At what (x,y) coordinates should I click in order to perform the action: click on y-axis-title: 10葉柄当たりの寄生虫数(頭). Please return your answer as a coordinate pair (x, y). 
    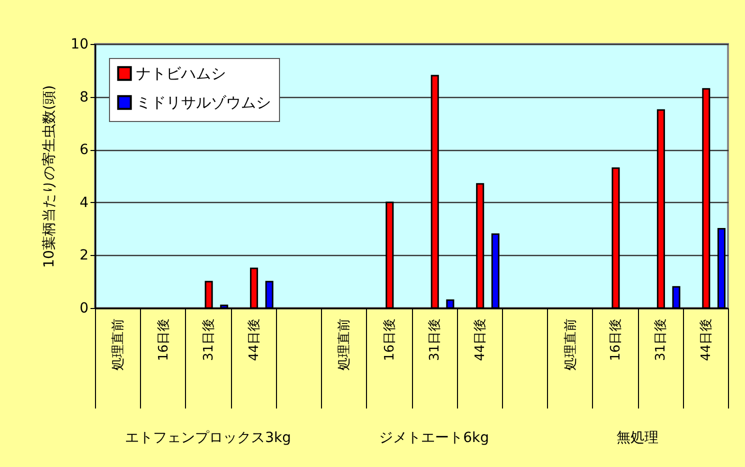
    Looking at the image, I should click on (50, 176).